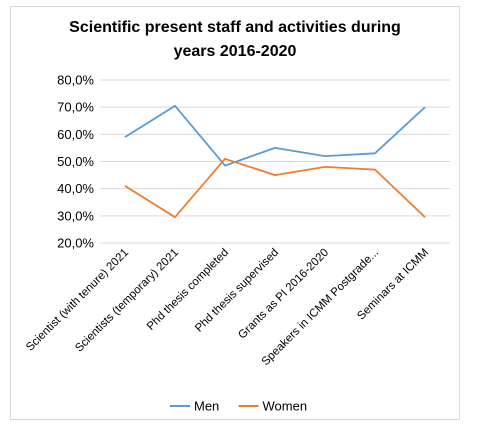 Image resolution: width=480 pixels, height=430 pixels. I want to click on y-tick-label: 70,0%, so click(75, 107).